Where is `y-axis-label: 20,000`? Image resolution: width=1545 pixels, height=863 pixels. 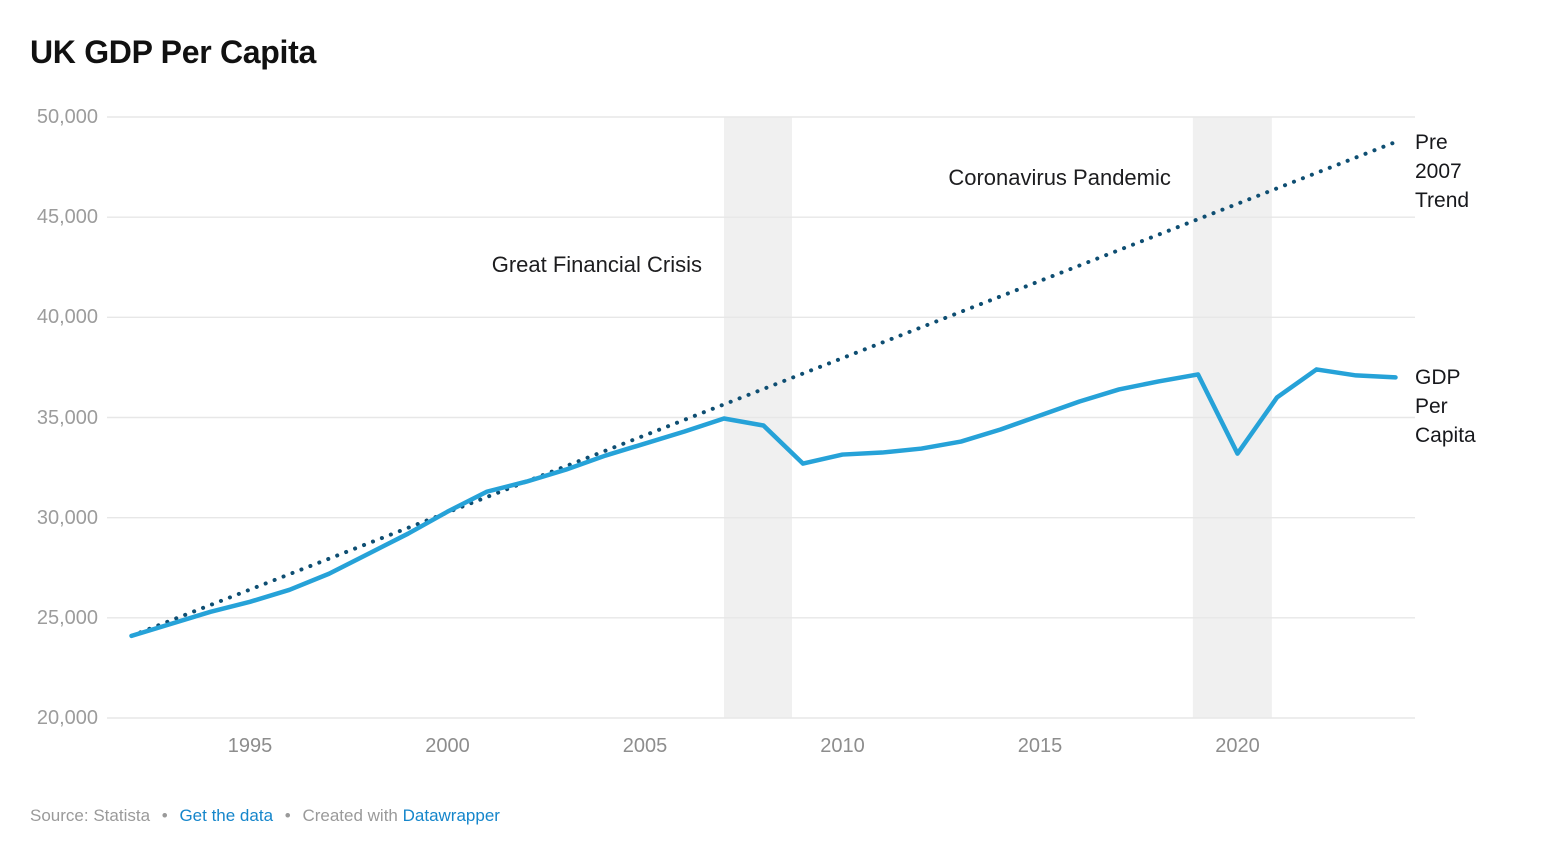
y-axis-label: 20,000 is located at coordinates (67, 718).